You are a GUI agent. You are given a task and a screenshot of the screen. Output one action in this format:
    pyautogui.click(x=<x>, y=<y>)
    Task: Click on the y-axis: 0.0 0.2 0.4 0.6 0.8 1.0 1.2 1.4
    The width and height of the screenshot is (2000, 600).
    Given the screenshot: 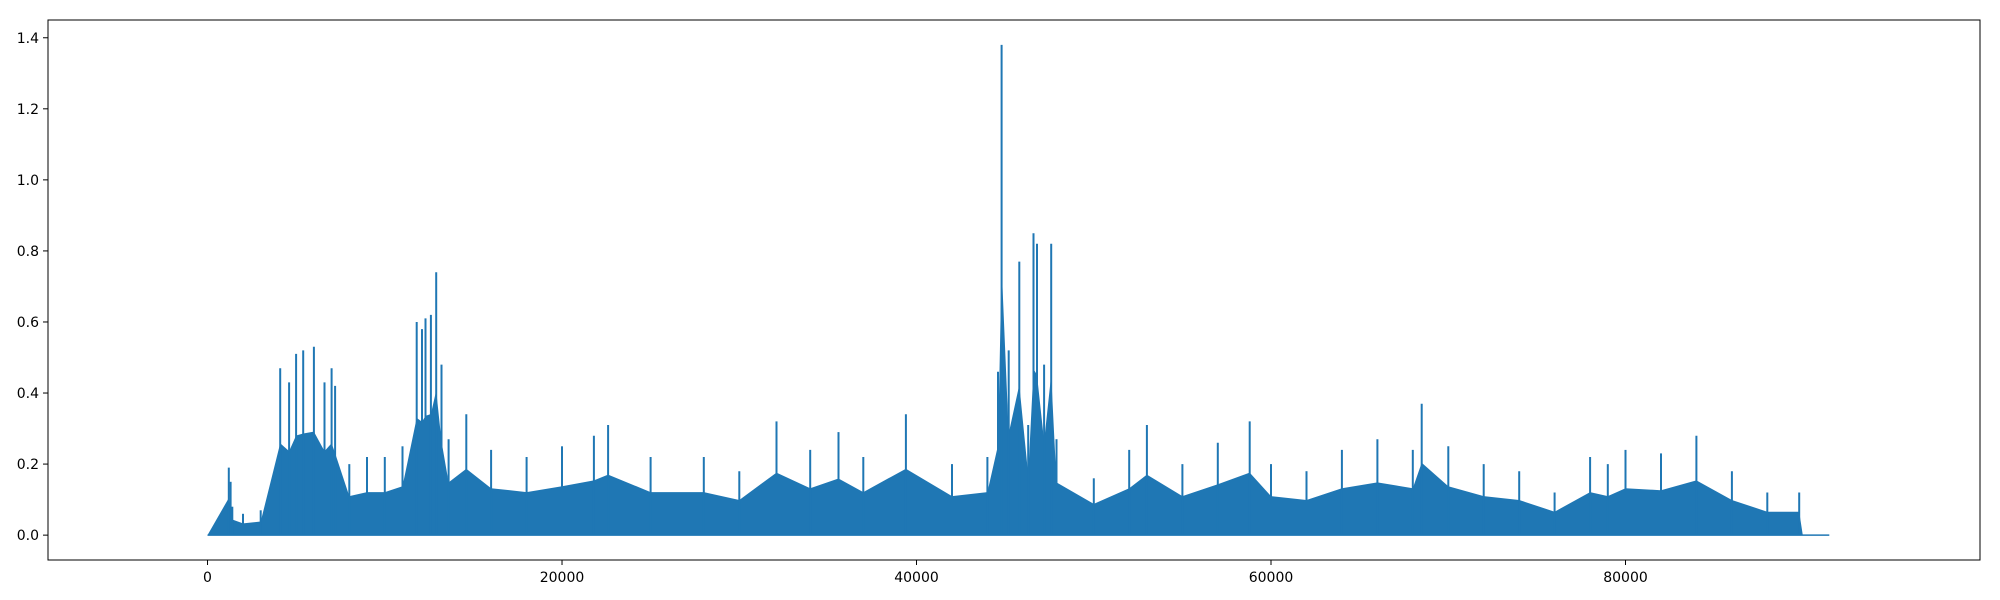 What is the action you would take?
    pyautogui.click(x=32, y=287)
    